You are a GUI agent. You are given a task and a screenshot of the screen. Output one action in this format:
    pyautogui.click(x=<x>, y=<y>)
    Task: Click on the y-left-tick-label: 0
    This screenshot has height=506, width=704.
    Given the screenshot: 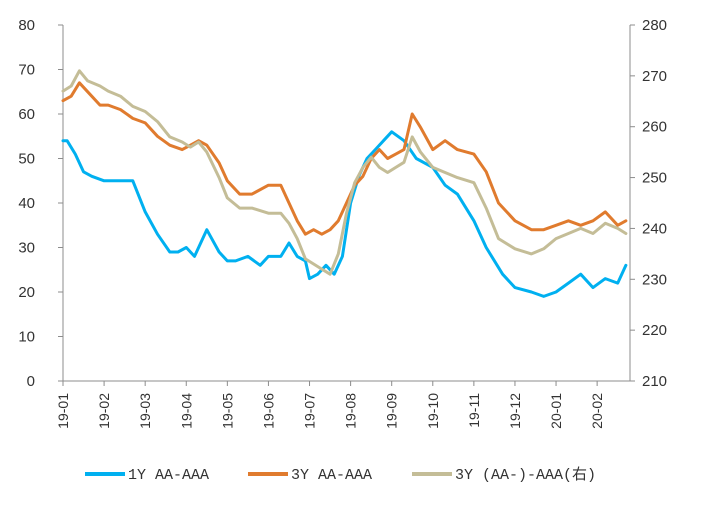 What is the action you would take?
    pyautogui.click(x=31, y=381)
    